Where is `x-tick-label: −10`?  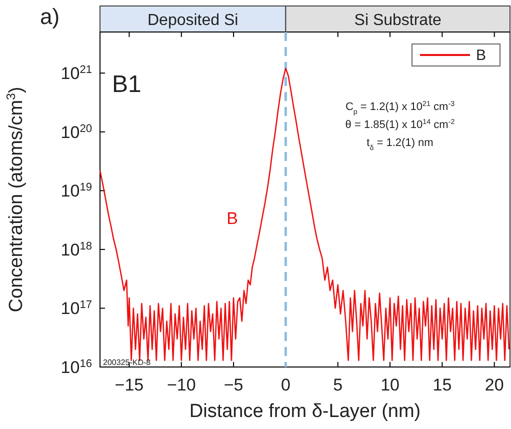
x-tick-label: −10 is located at coordinates (181, 384).